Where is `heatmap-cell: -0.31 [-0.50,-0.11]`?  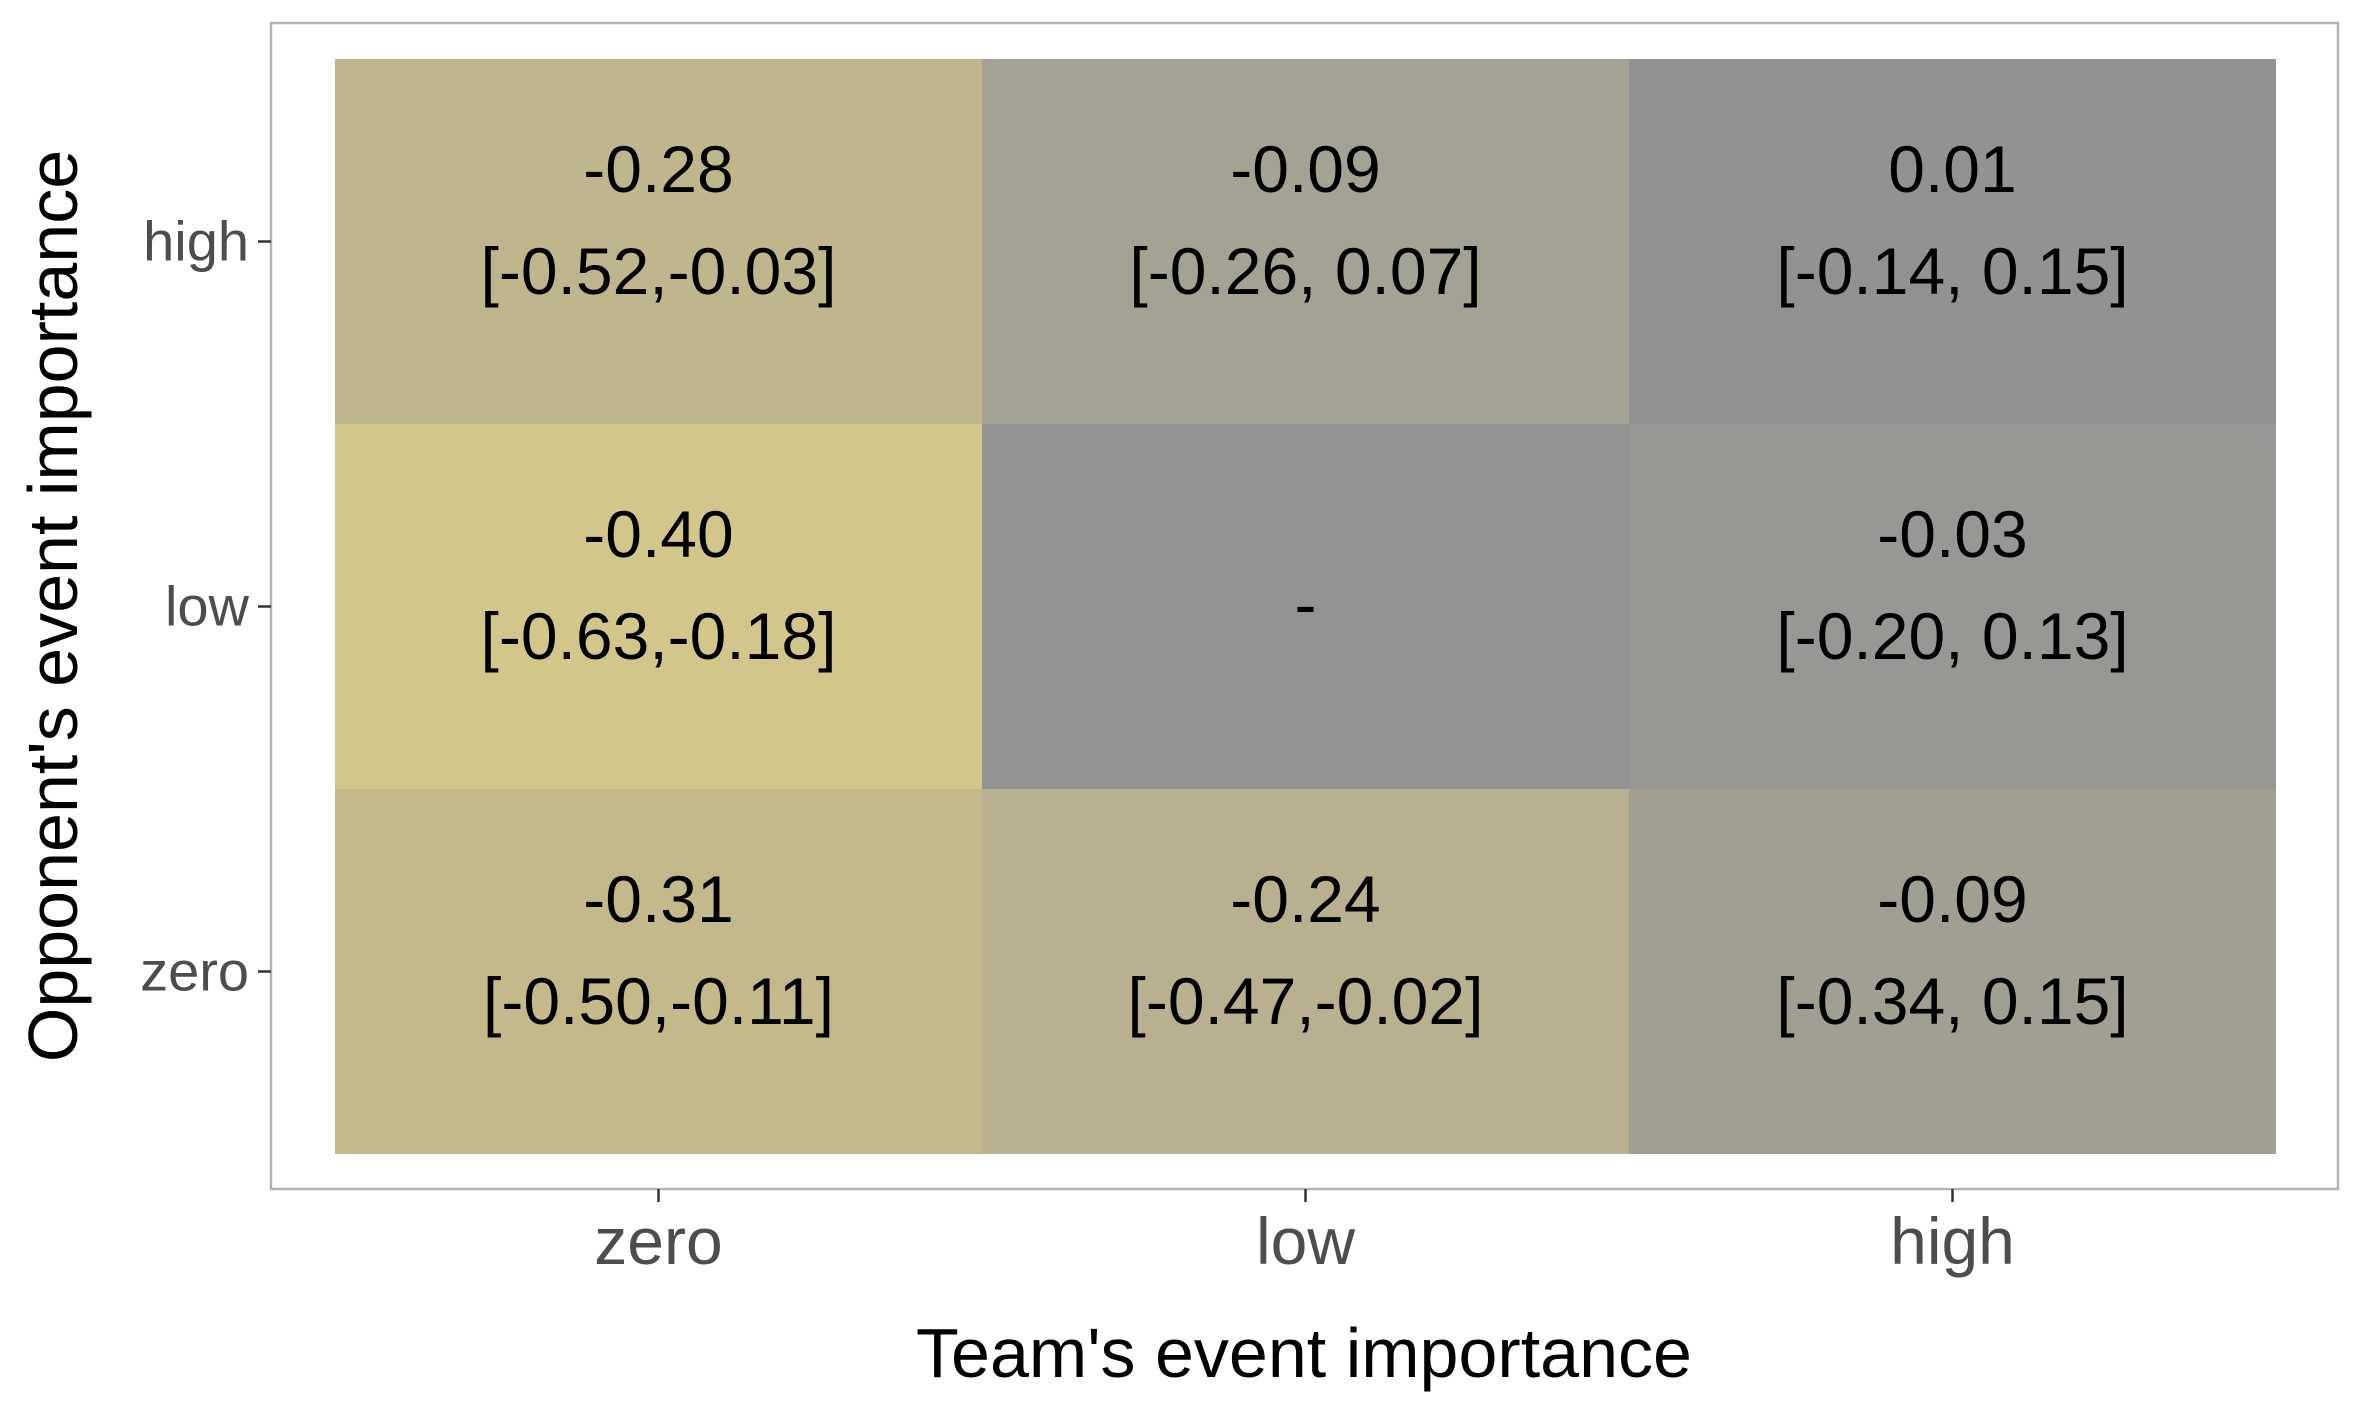 heatmap-cell: -0.31 [-0.50,-0.11] is located at coordinates (658, 971).